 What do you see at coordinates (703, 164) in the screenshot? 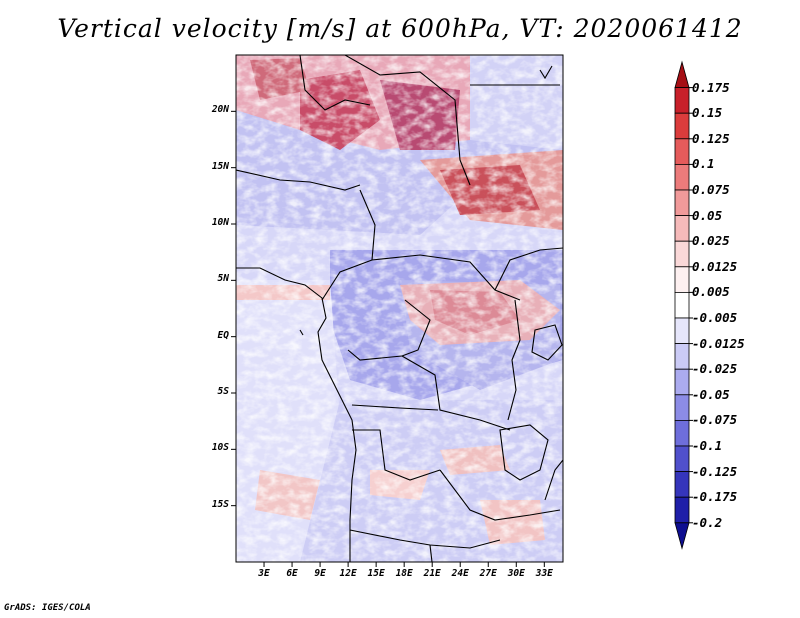
I see `colorbar-label: 0.1` at bounding box center [703, 164].